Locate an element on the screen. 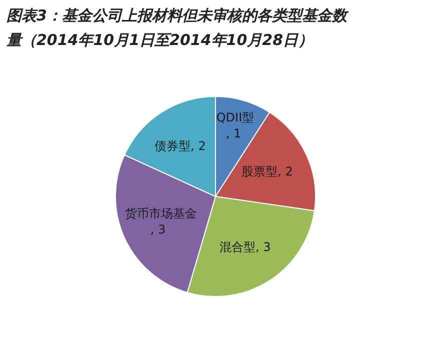 This screenshot has height=341, width=431. chart-title: 图表3：基金公司上报材料但未审核的各类型基金数量（2014年10月1日至2014年10月28日） is located at coordinates (177, 27).